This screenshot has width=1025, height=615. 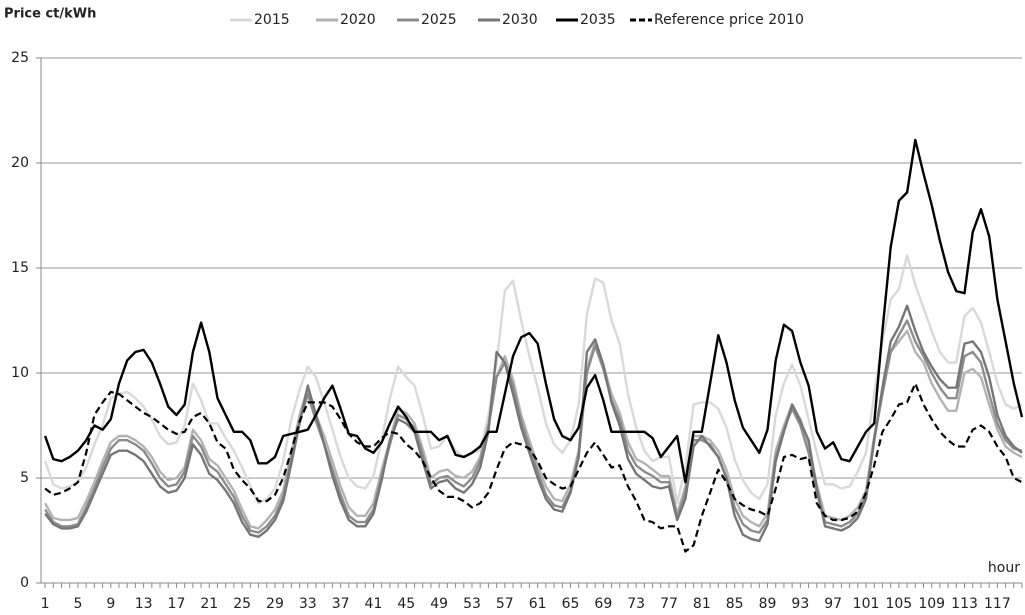 I want to click on y-tick-label: 5, so click(x=24, y=478).